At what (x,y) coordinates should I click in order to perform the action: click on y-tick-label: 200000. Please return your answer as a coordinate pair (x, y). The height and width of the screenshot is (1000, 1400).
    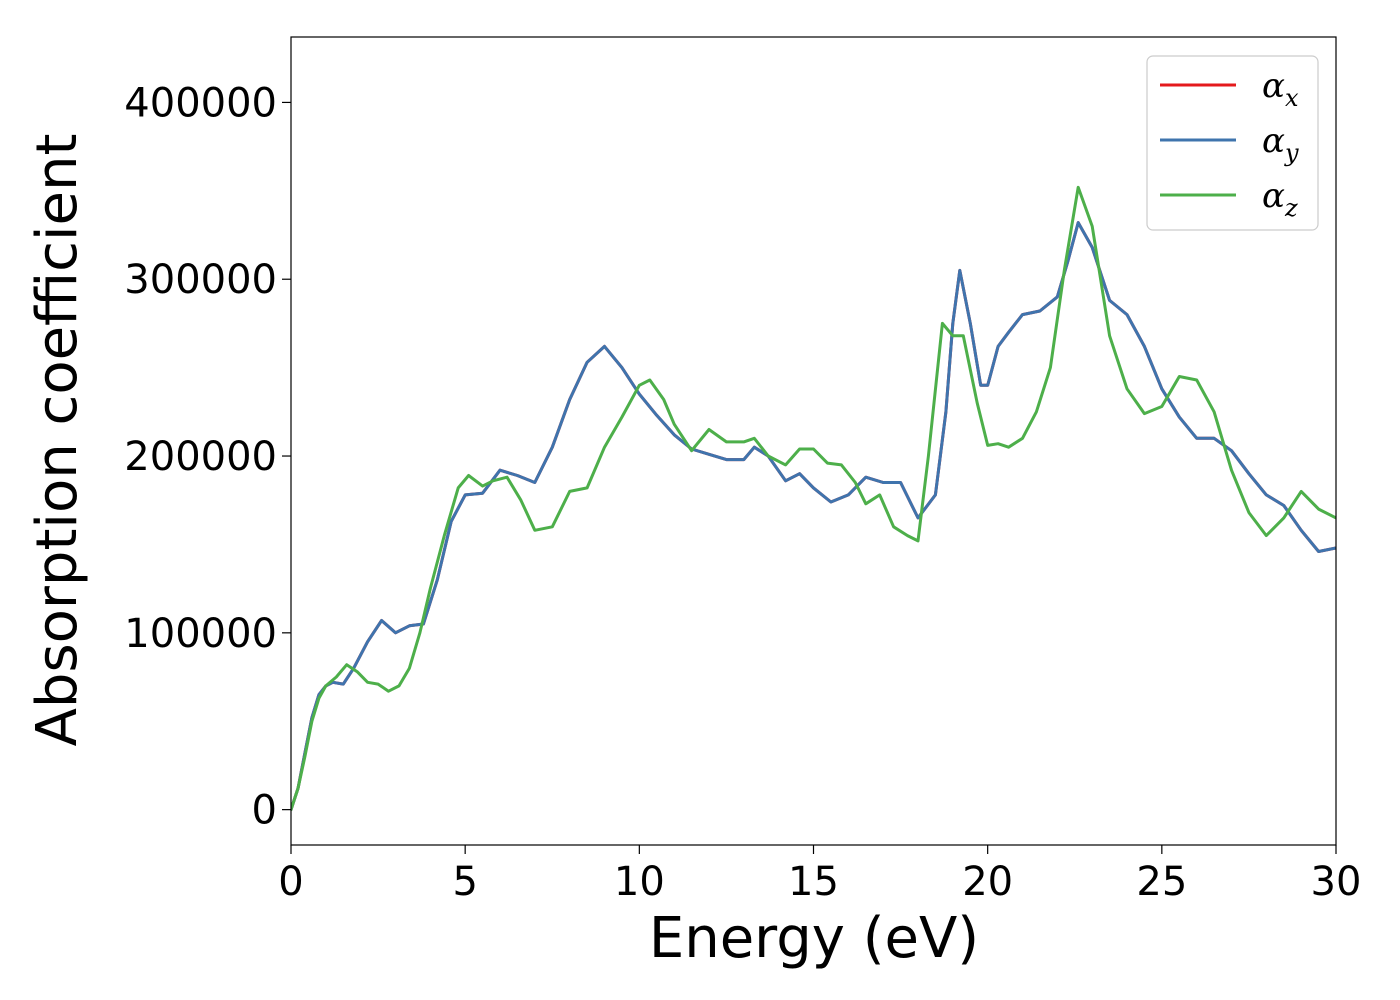
    Looking at the image, I should click on (200, 457).